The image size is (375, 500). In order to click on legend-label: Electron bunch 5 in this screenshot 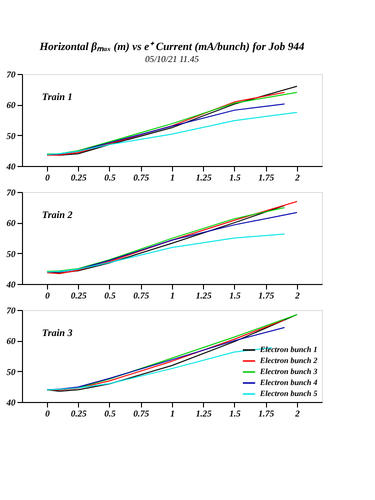, I will do `click(288, 393)`.